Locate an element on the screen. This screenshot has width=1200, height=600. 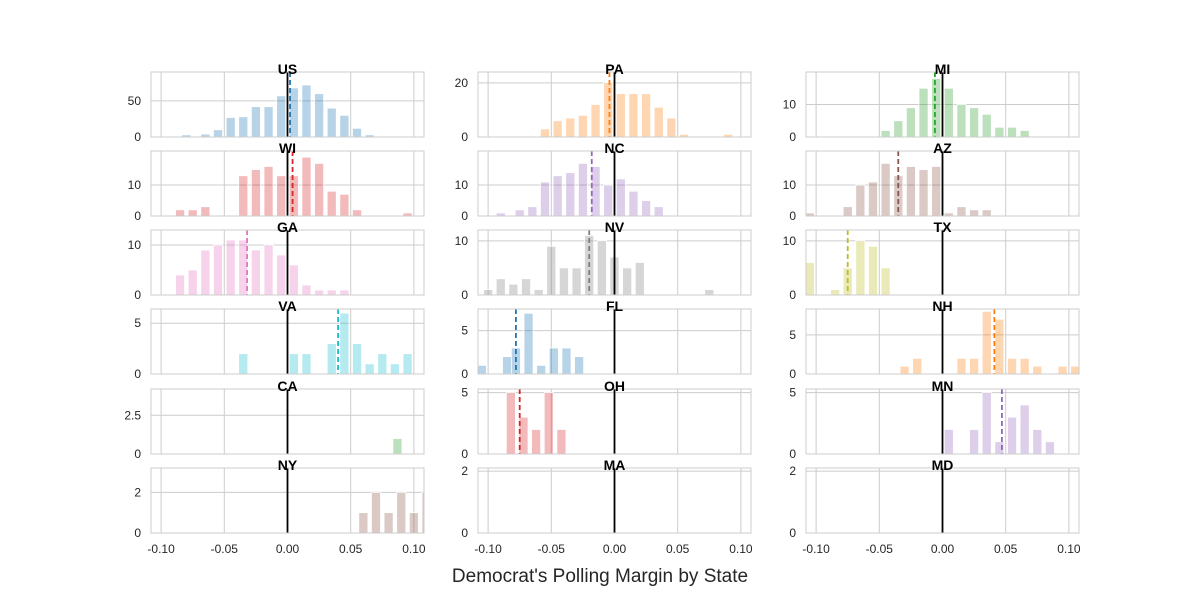
panel-title: US is located at coordinates (287, 69).